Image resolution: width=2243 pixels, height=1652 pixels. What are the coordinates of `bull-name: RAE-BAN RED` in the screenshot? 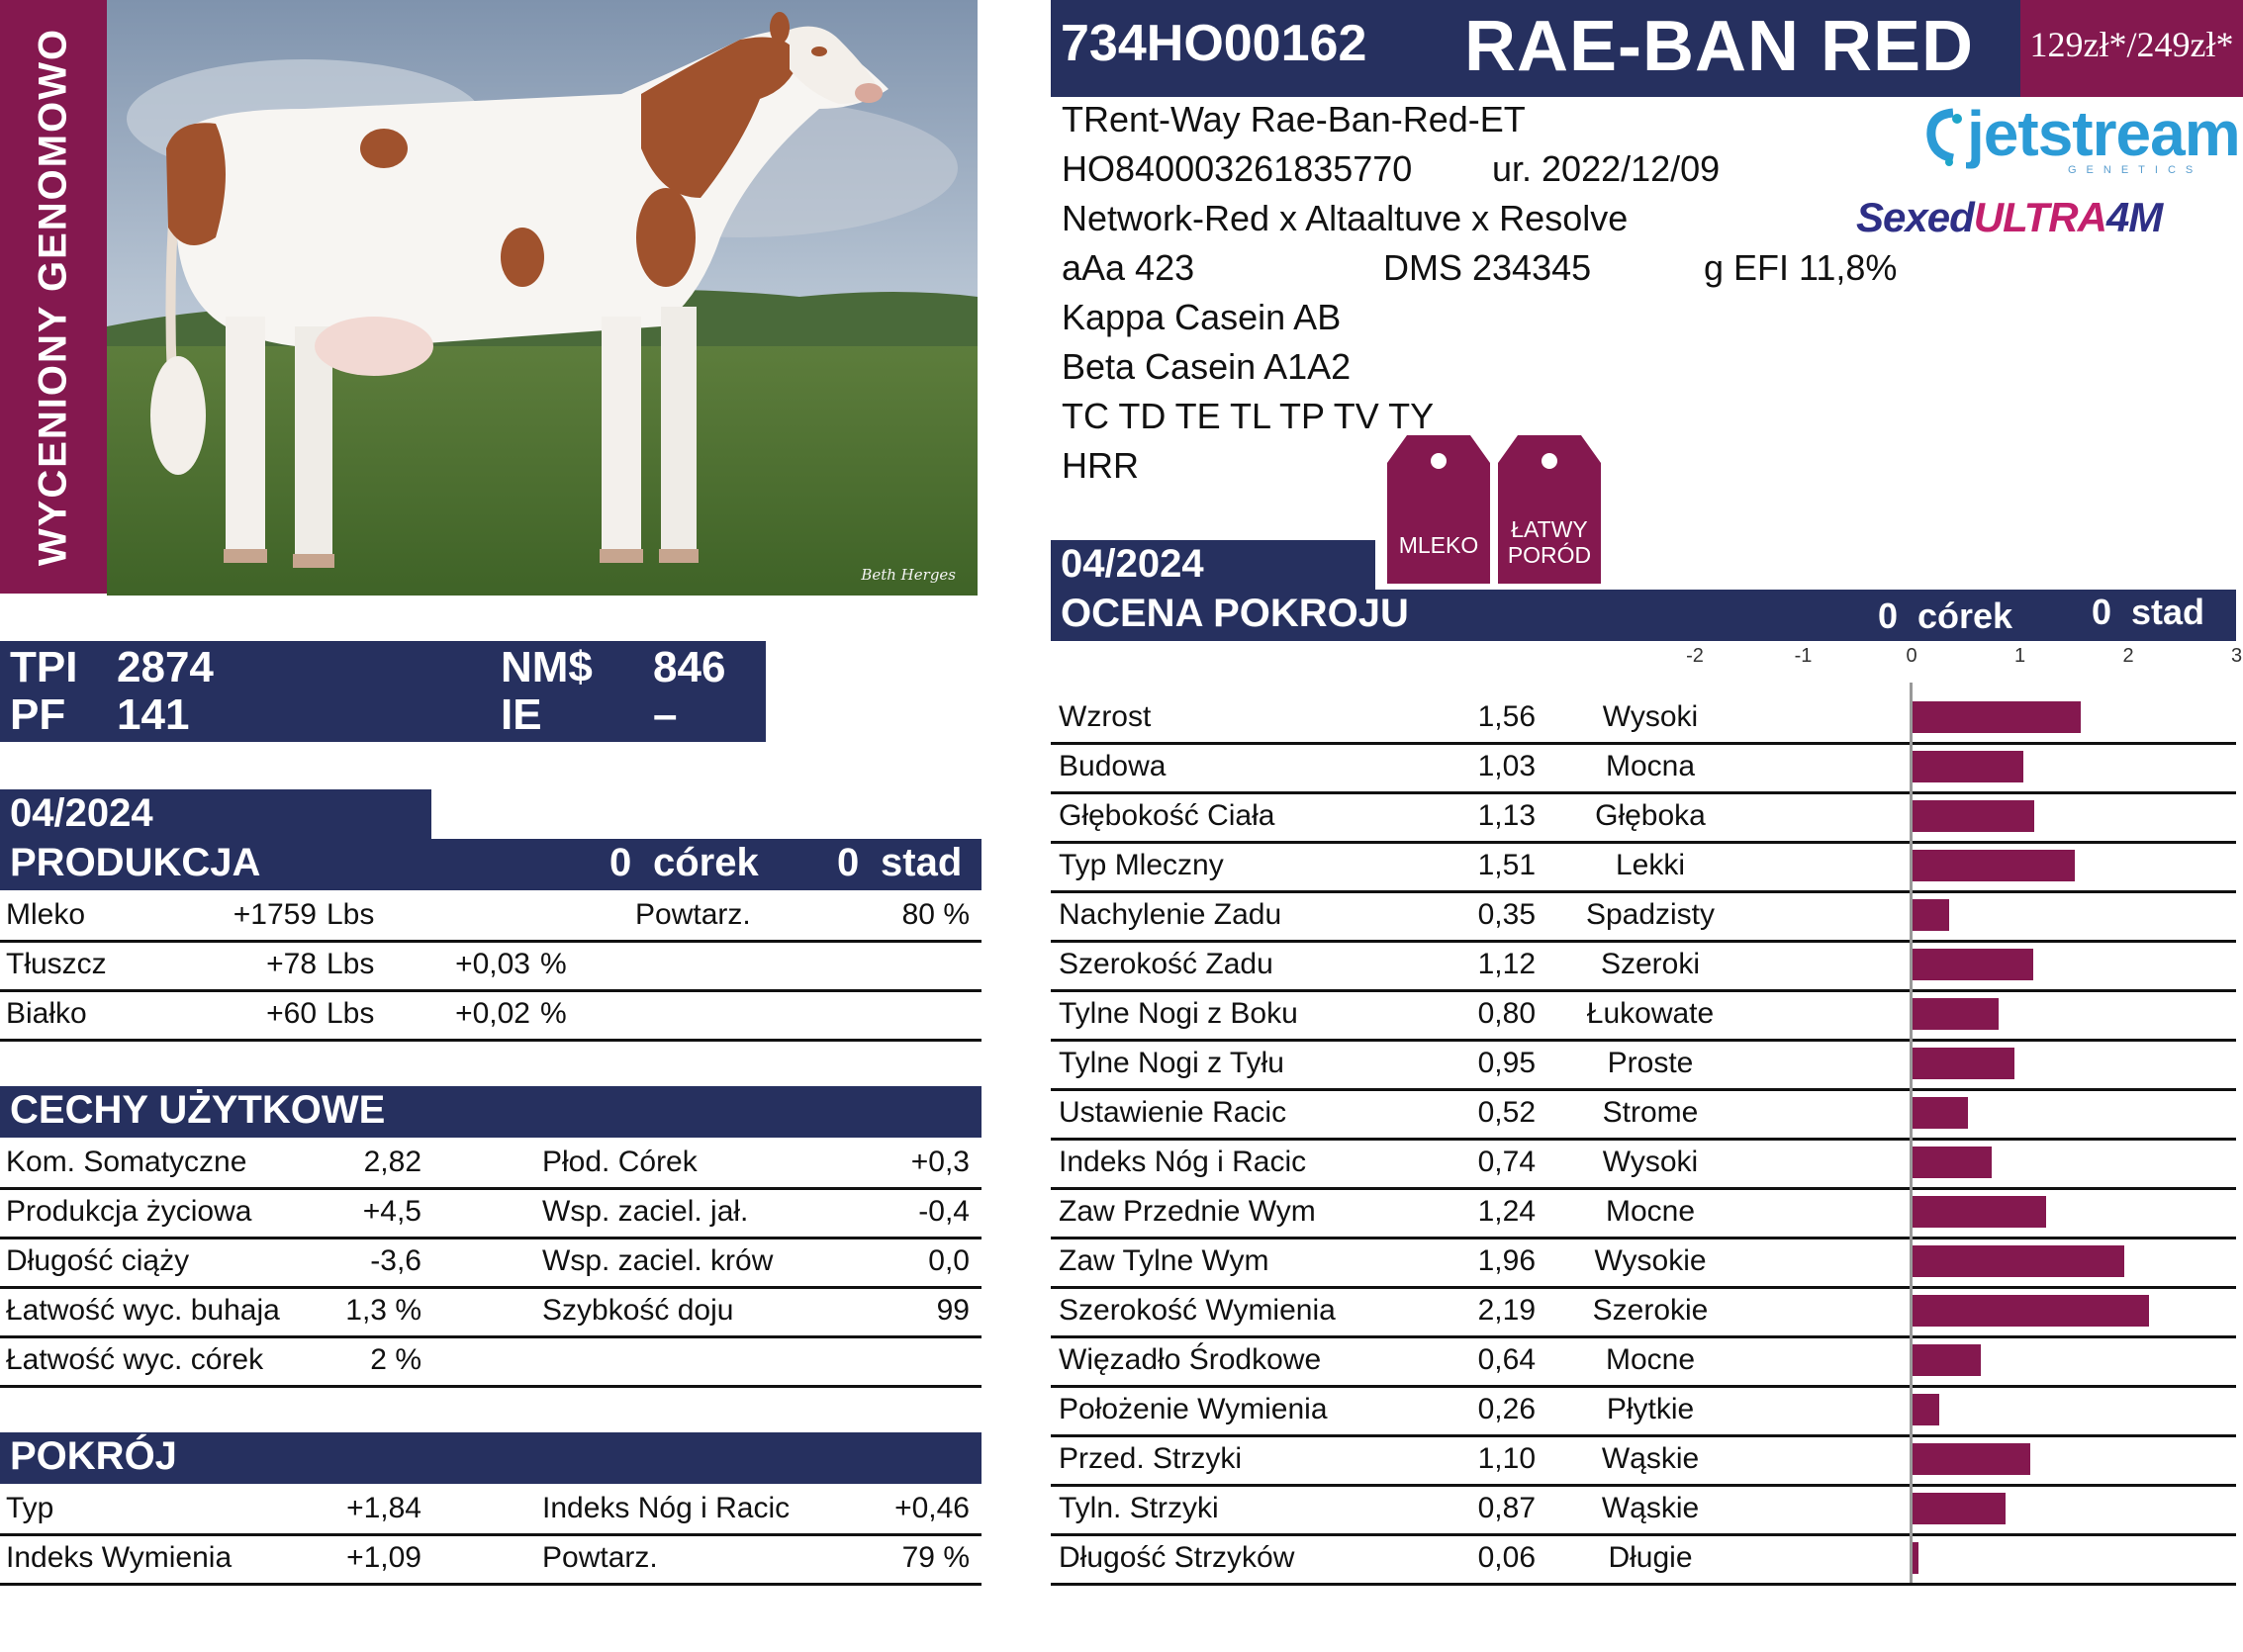 It's located at (1719, 46).